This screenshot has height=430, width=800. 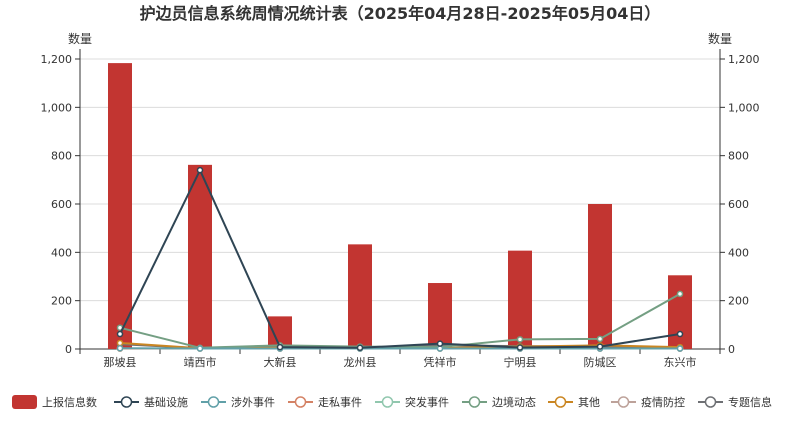 I want to click on legend-item: 基础设施, so click(x=151, y=402).